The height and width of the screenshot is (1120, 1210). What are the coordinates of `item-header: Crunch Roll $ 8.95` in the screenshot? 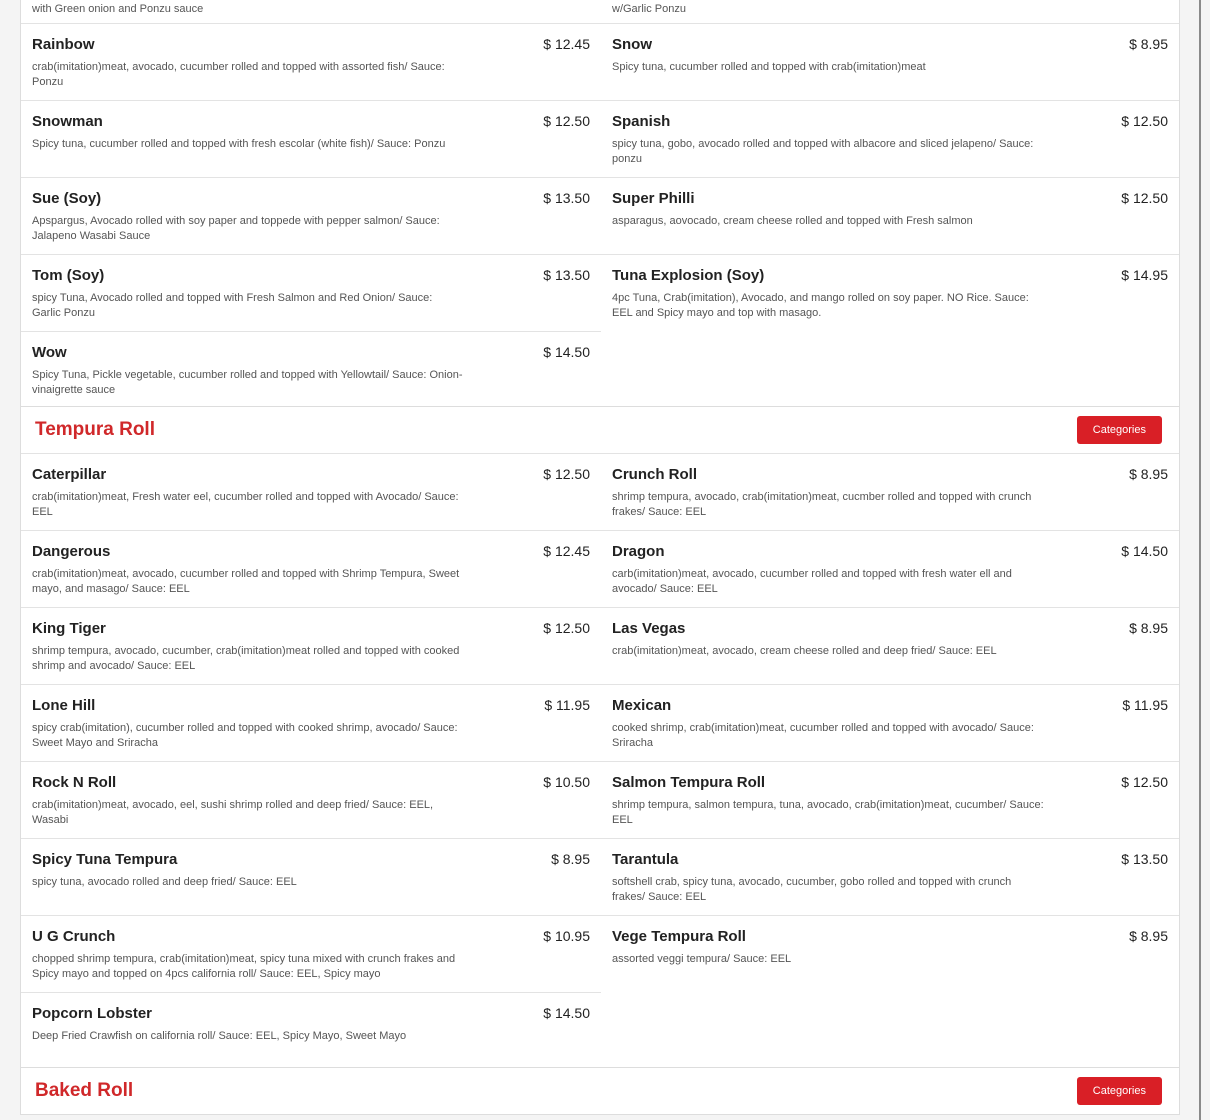 It's located at (890, 476).